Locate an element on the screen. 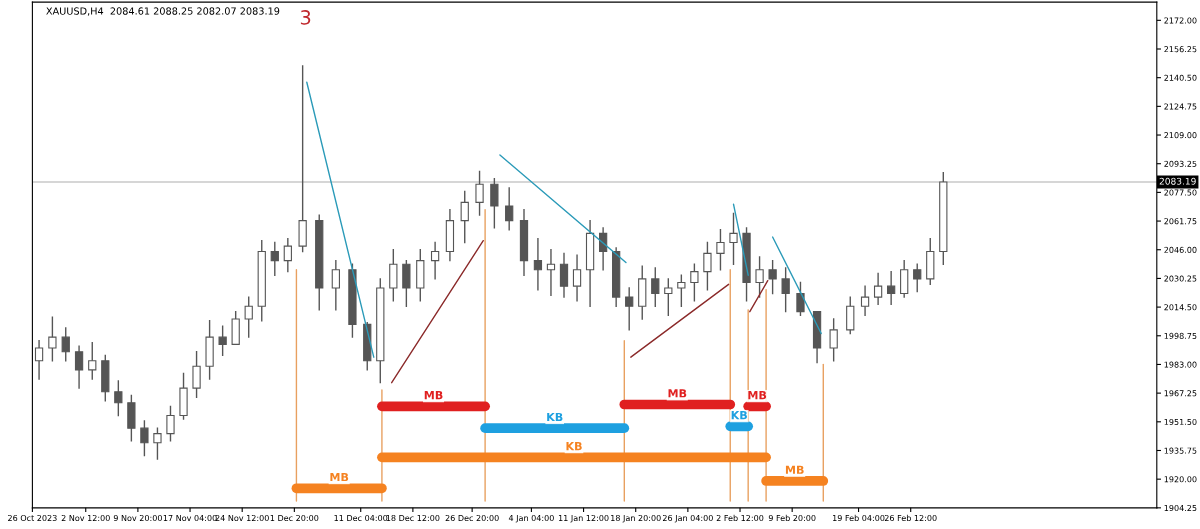 This screenshot has width=1200, height=529. y-tick-label: 1951.50 is located at coordinates (1180, 421).